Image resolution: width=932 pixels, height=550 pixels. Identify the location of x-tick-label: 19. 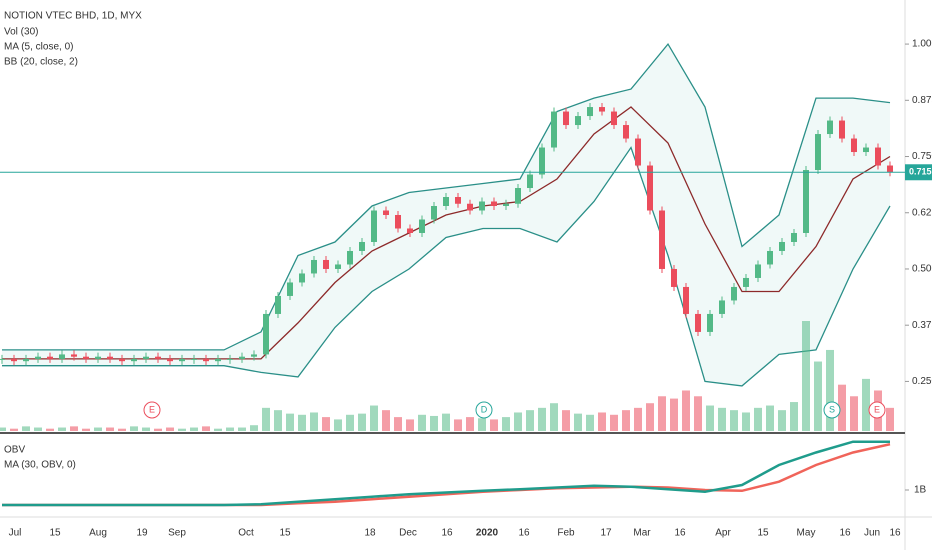
(142, 533).